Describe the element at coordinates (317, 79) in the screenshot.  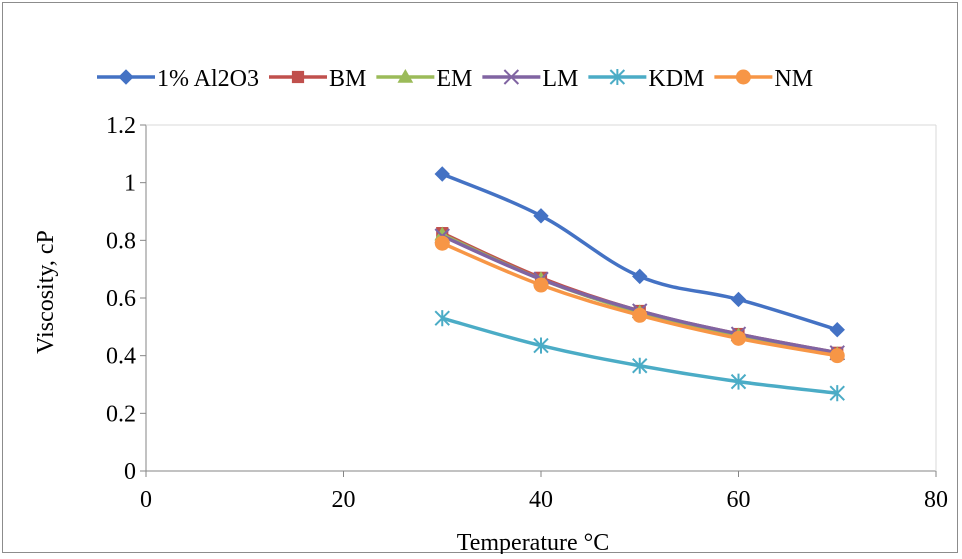
I see `legend-item: BM` at that location.